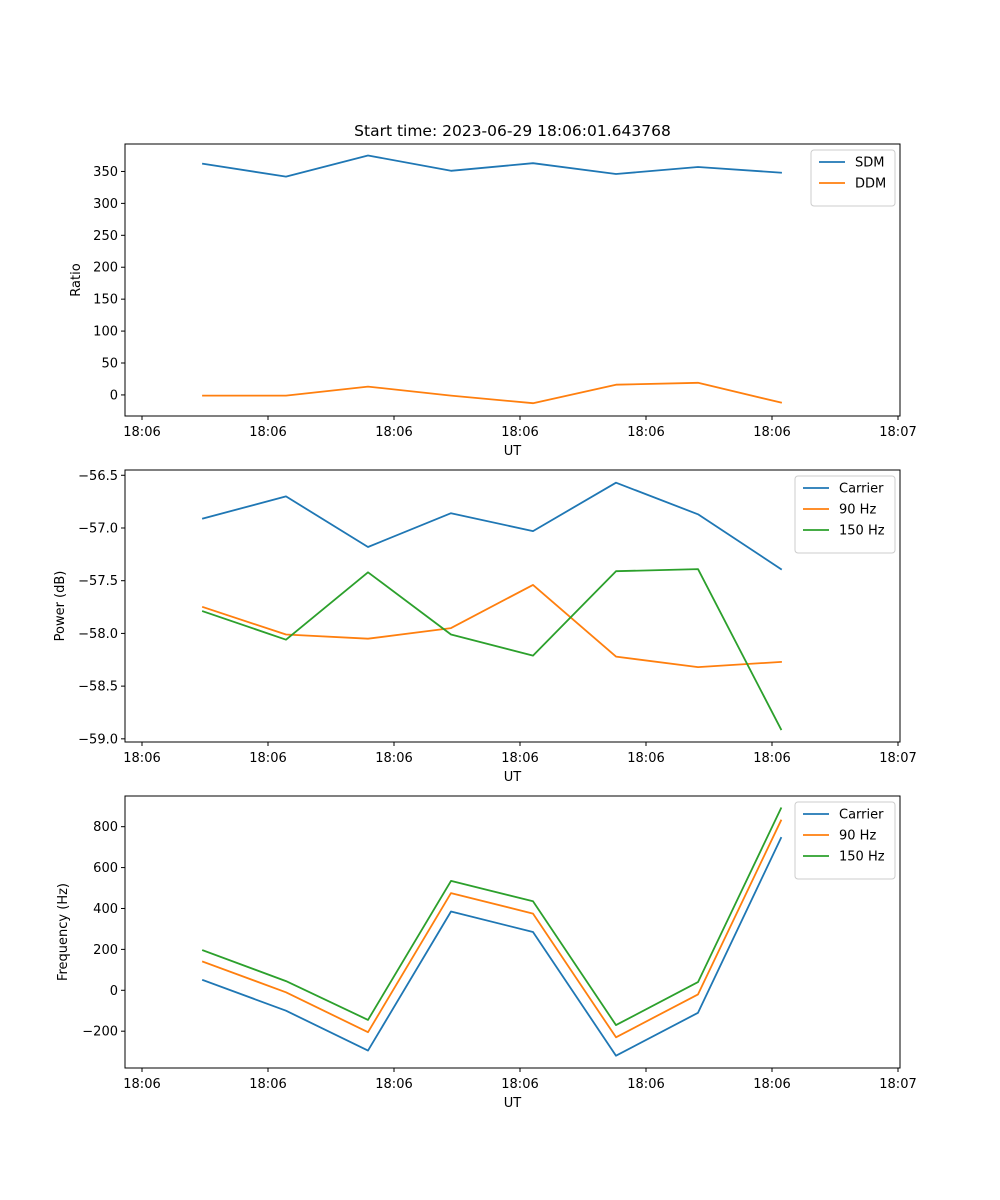 The height and width of the screenshot is (1200, 1000). I want to click on y-axis-label: Power (dB), so click(60, 606).